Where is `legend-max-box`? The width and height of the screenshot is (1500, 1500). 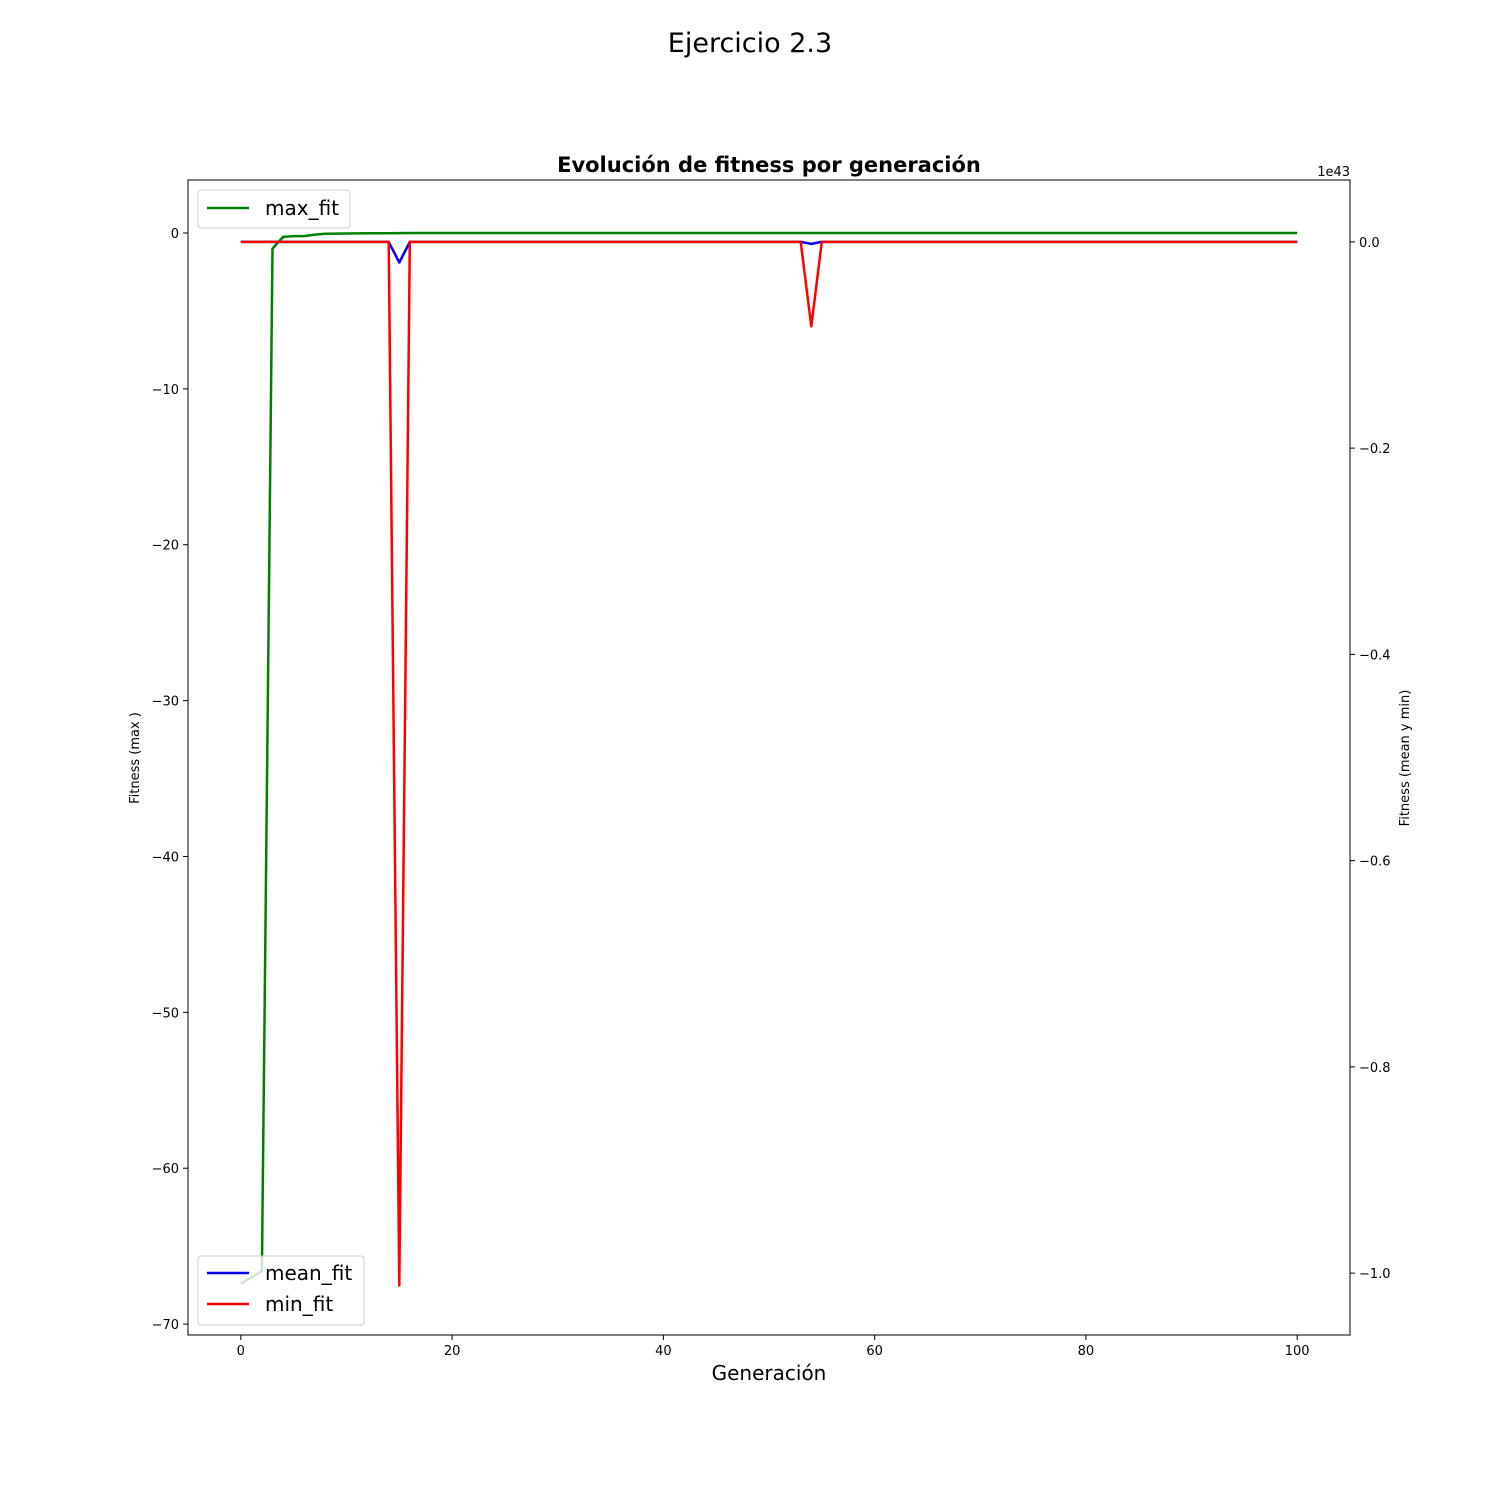 legend-max-box is located at coordinates (274, 209).